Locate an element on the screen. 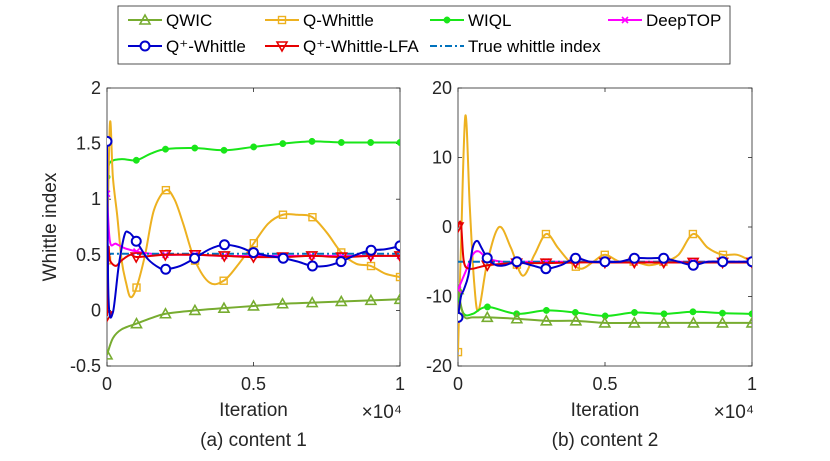 The image size is (830, 461). y-axis-label: Whittle index is located at coordinates (50, 226).